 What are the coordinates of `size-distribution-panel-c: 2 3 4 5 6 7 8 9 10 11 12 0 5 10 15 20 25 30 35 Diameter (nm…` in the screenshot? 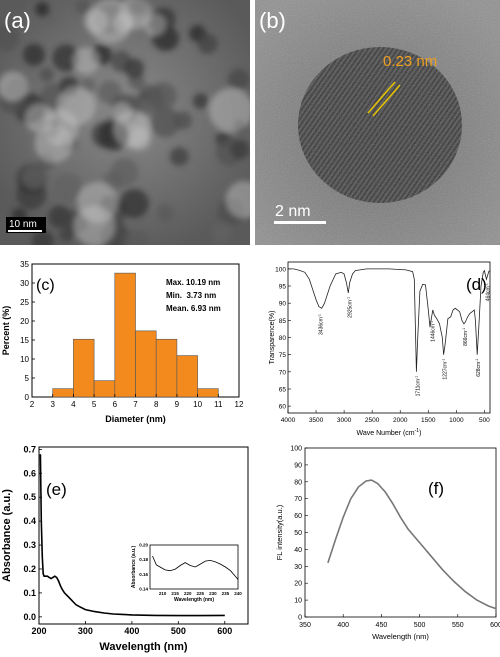 It's located at (125, 342).